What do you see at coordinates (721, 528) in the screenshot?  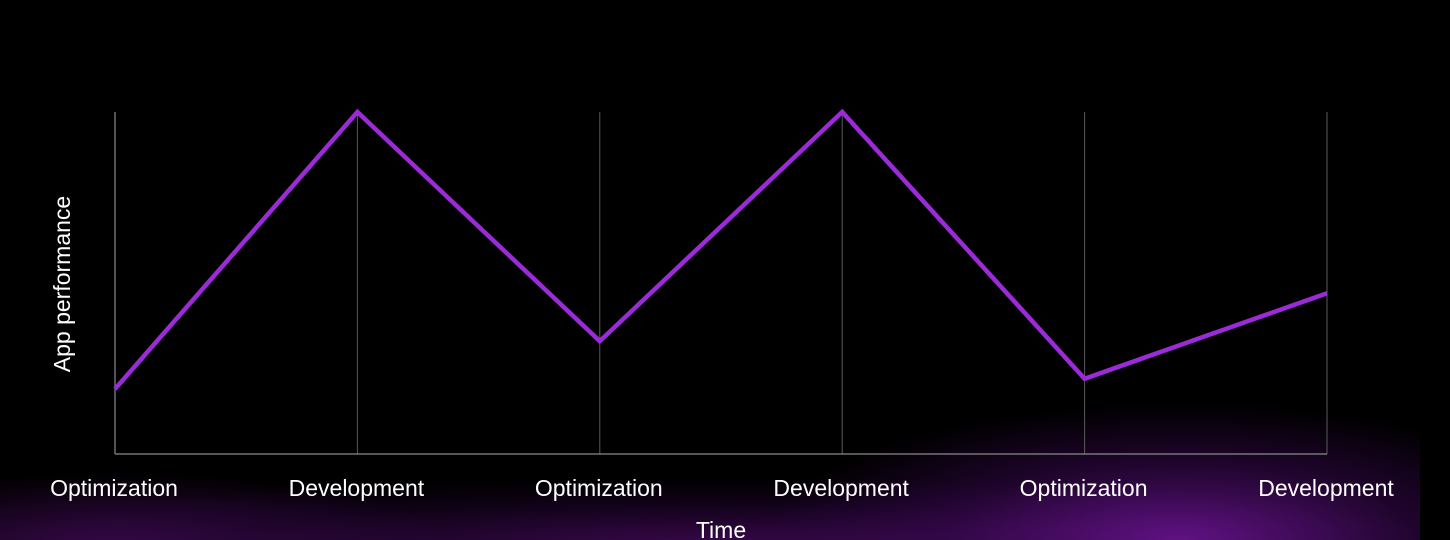 I see `x-axis-title: Time` at bounding box center [721, 528].